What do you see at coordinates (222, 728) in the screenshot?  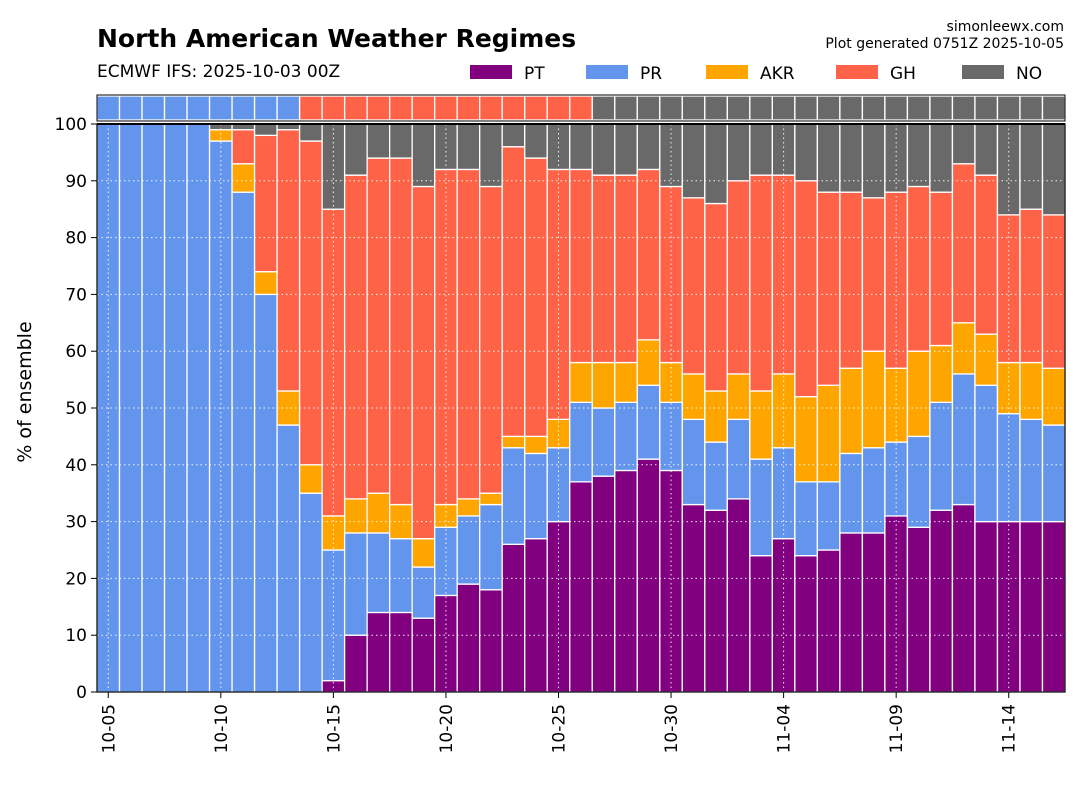 I see `x-tick-label-10-10: 10-10` at bounding box center [222, 728].